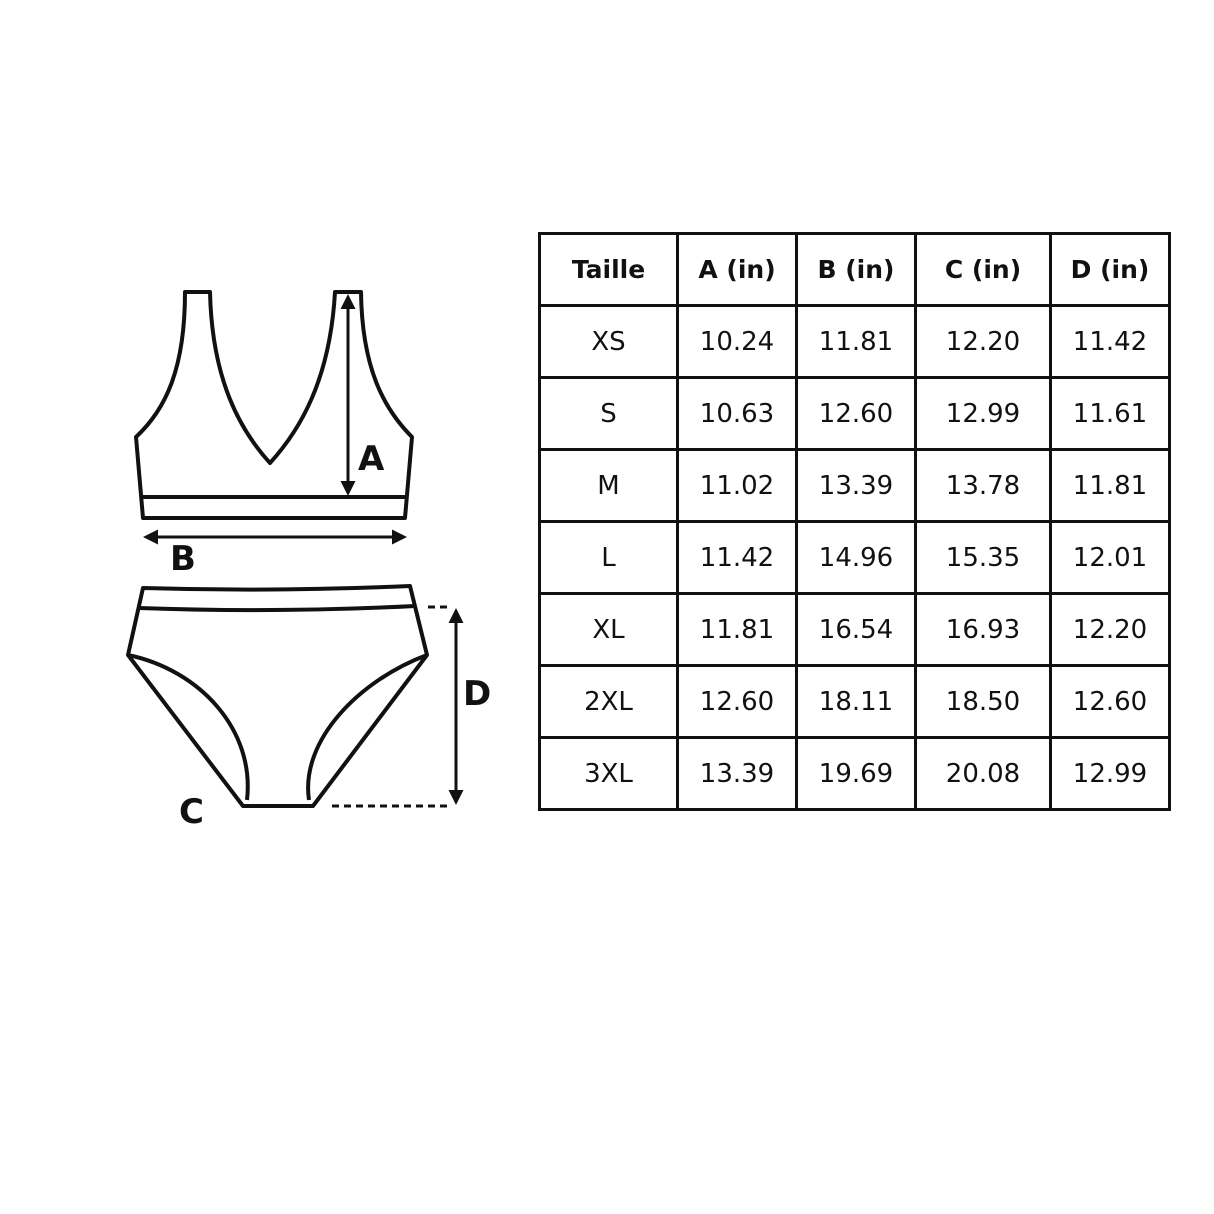  Describe the element at coordinates (737, 341) in the screenshot. I see `measurement-cell: 10.24` at that location.